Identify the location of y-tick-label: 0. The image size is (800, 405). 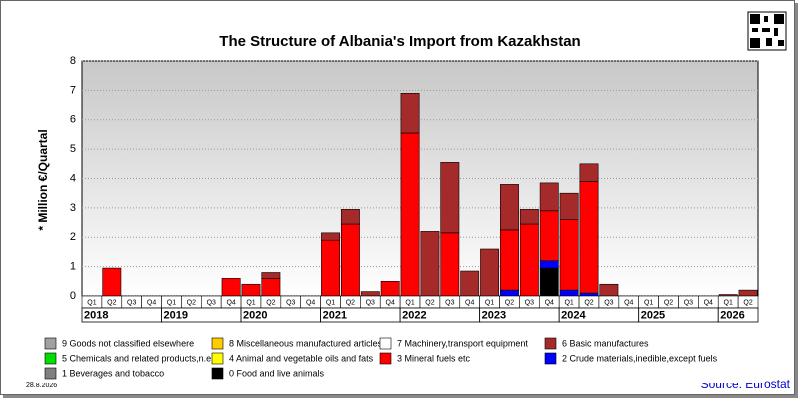
(73, 296).